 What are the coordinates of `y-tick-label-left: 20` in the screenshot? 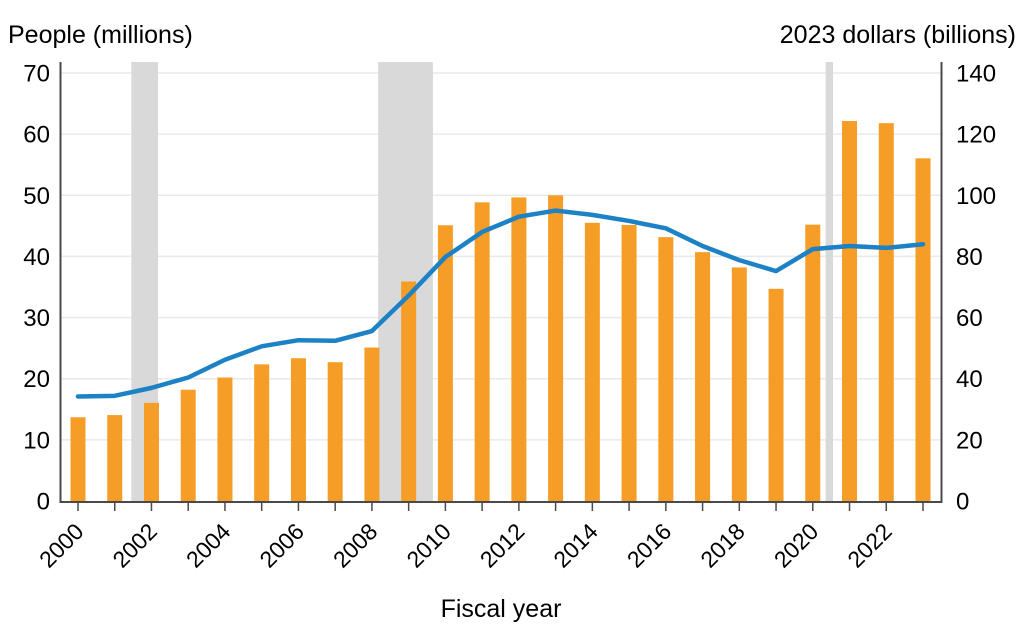 It's located at (36, 379).